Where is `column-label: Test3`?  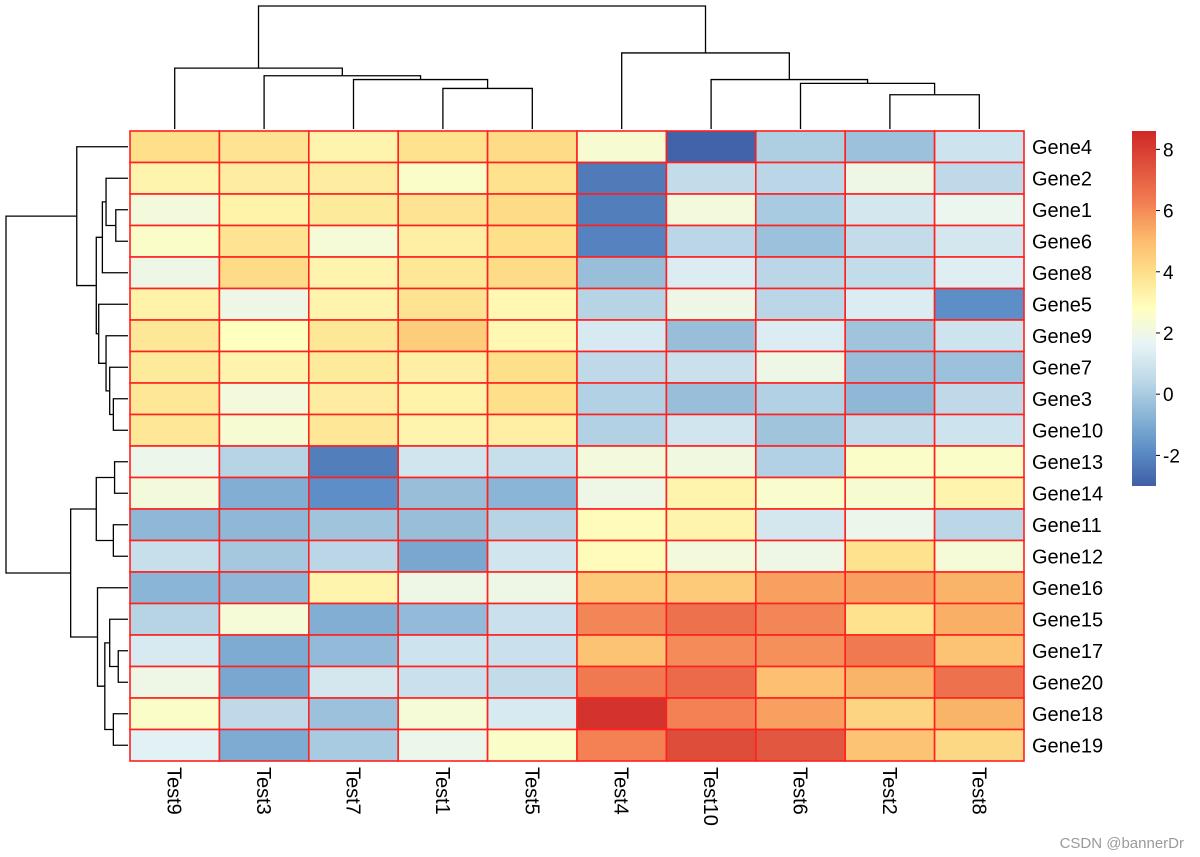
column-label: Test3 is located at coordinates (263, 791).